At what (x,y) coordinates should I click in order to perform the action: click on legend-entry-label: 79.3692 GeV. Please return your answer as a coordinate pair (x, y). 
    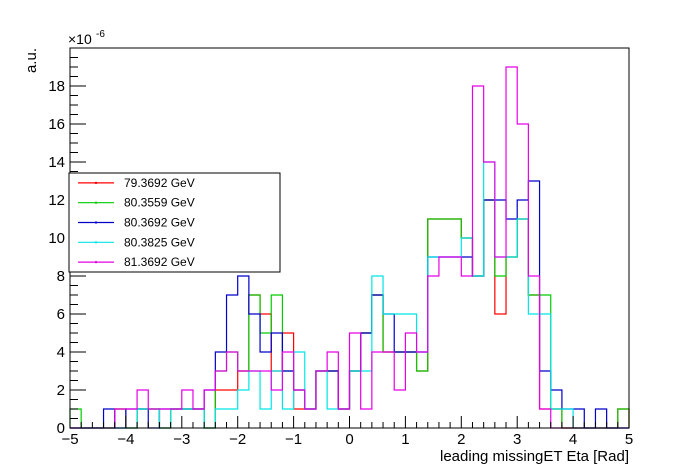
    Looking at the image, I should click on (159, 183).